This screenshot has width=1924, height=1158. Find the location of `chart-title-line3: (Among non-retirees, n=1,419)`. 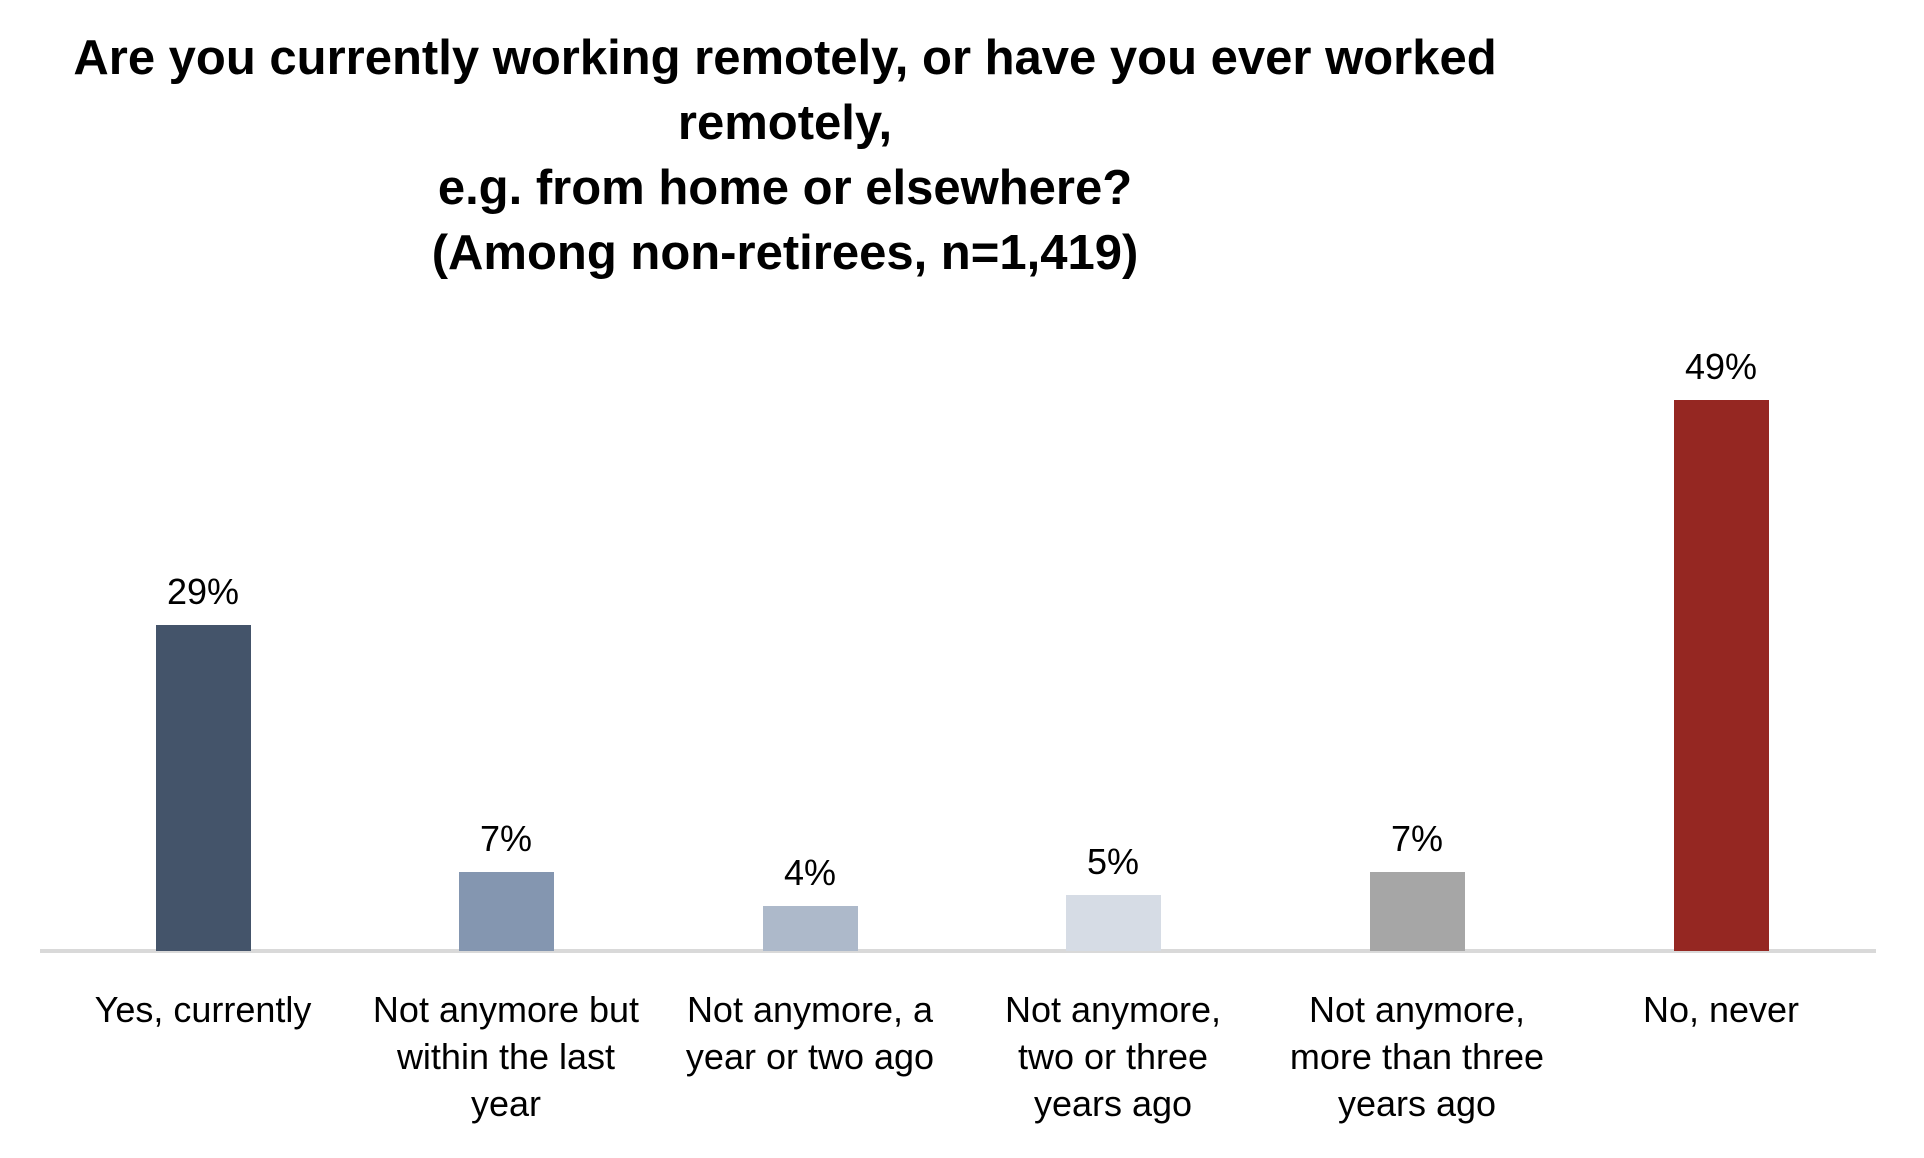

chart-title-line3: (Among non-retirees, n=1,419) is located at coordinates (785, 253).